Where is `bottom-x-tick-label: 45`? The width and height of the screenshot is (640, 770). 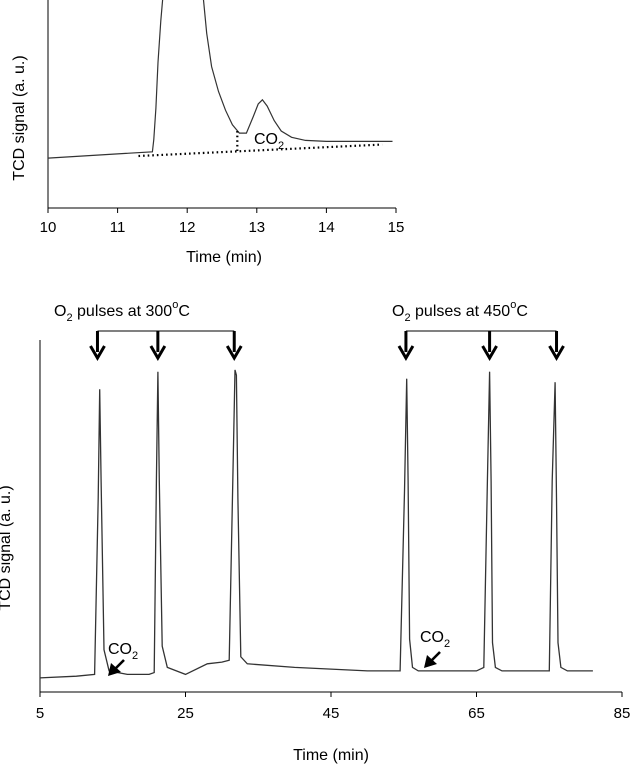 bottom-x-tick-label: 45 is located at coordinates (331, 713).